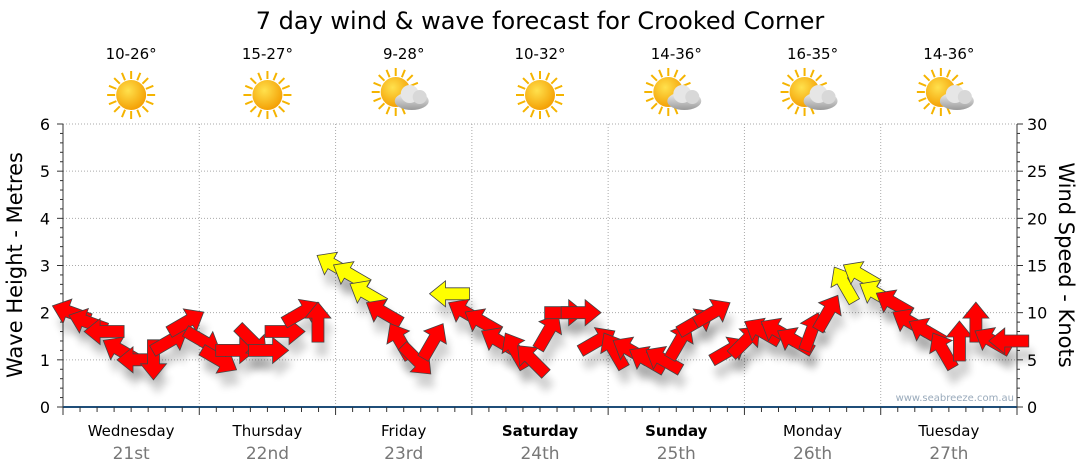 This screenshot has width=1080, height=475. Describe the element at coordinates (45, 124) in the screenshot. I see `left-tick-label: 6` at that location.